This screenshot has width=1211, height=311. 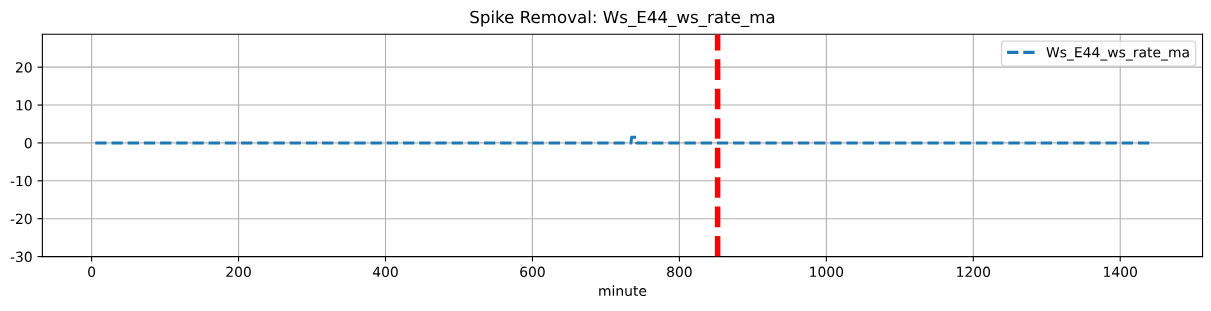 What do you see at coordinates (21, 181) in the screenshot?
I see `y-tick-label: -10` at bounding box center [21, 181].